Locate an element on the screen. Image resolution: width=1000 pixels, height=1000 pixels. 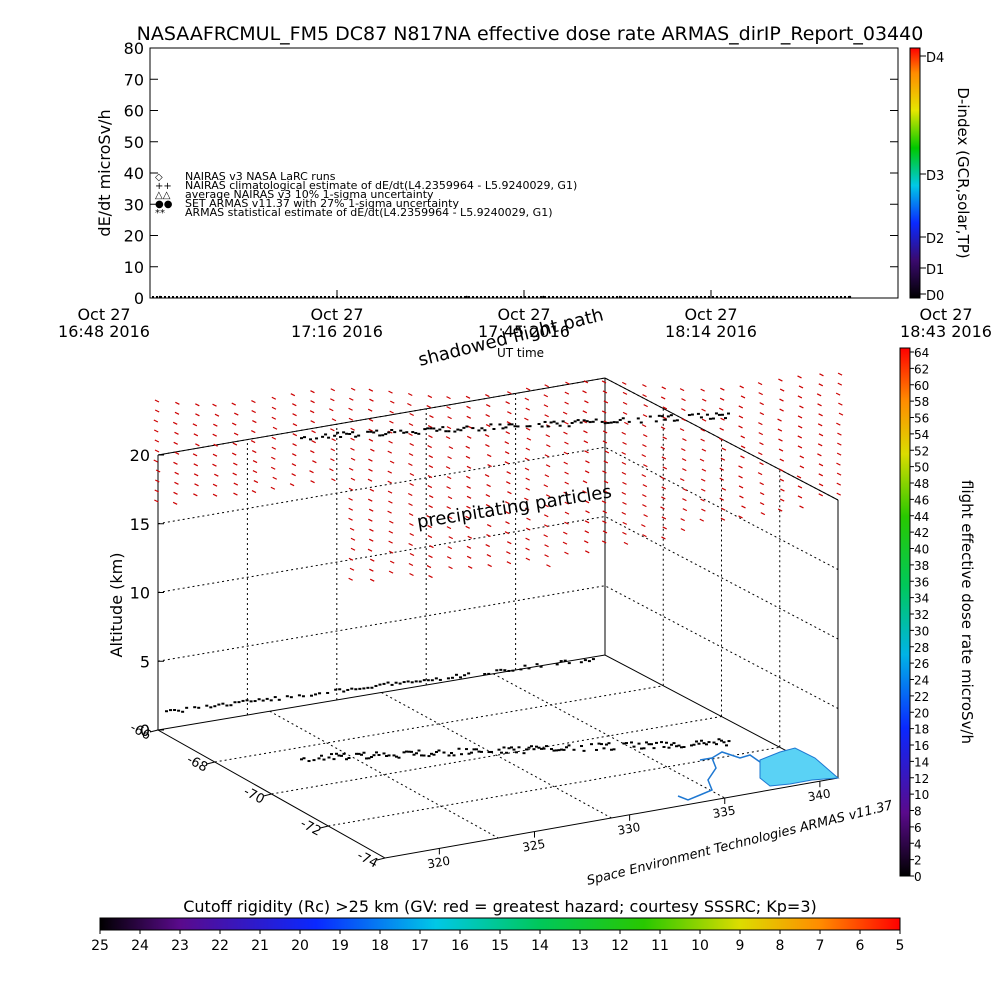
cutoff-rigidity-tick-label: 15 is located at coordinates (500, 946).